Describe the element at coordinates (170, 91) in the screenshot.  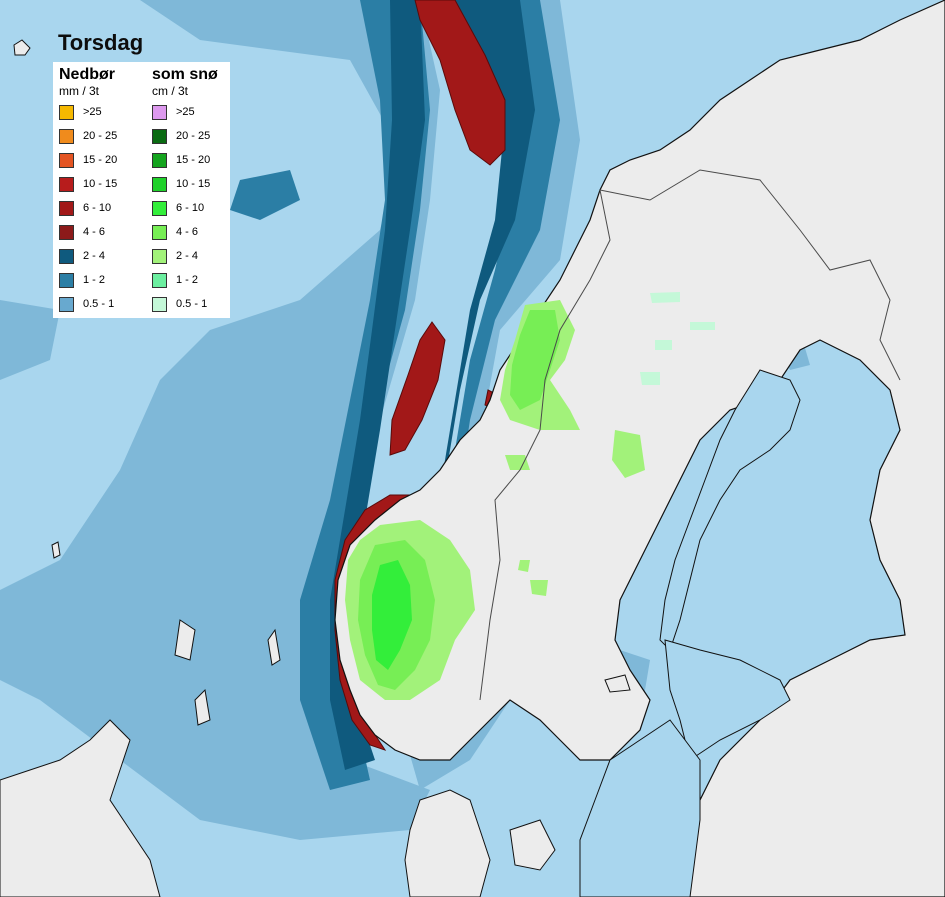
I see `snow-unit: cm / 3t` at that location.